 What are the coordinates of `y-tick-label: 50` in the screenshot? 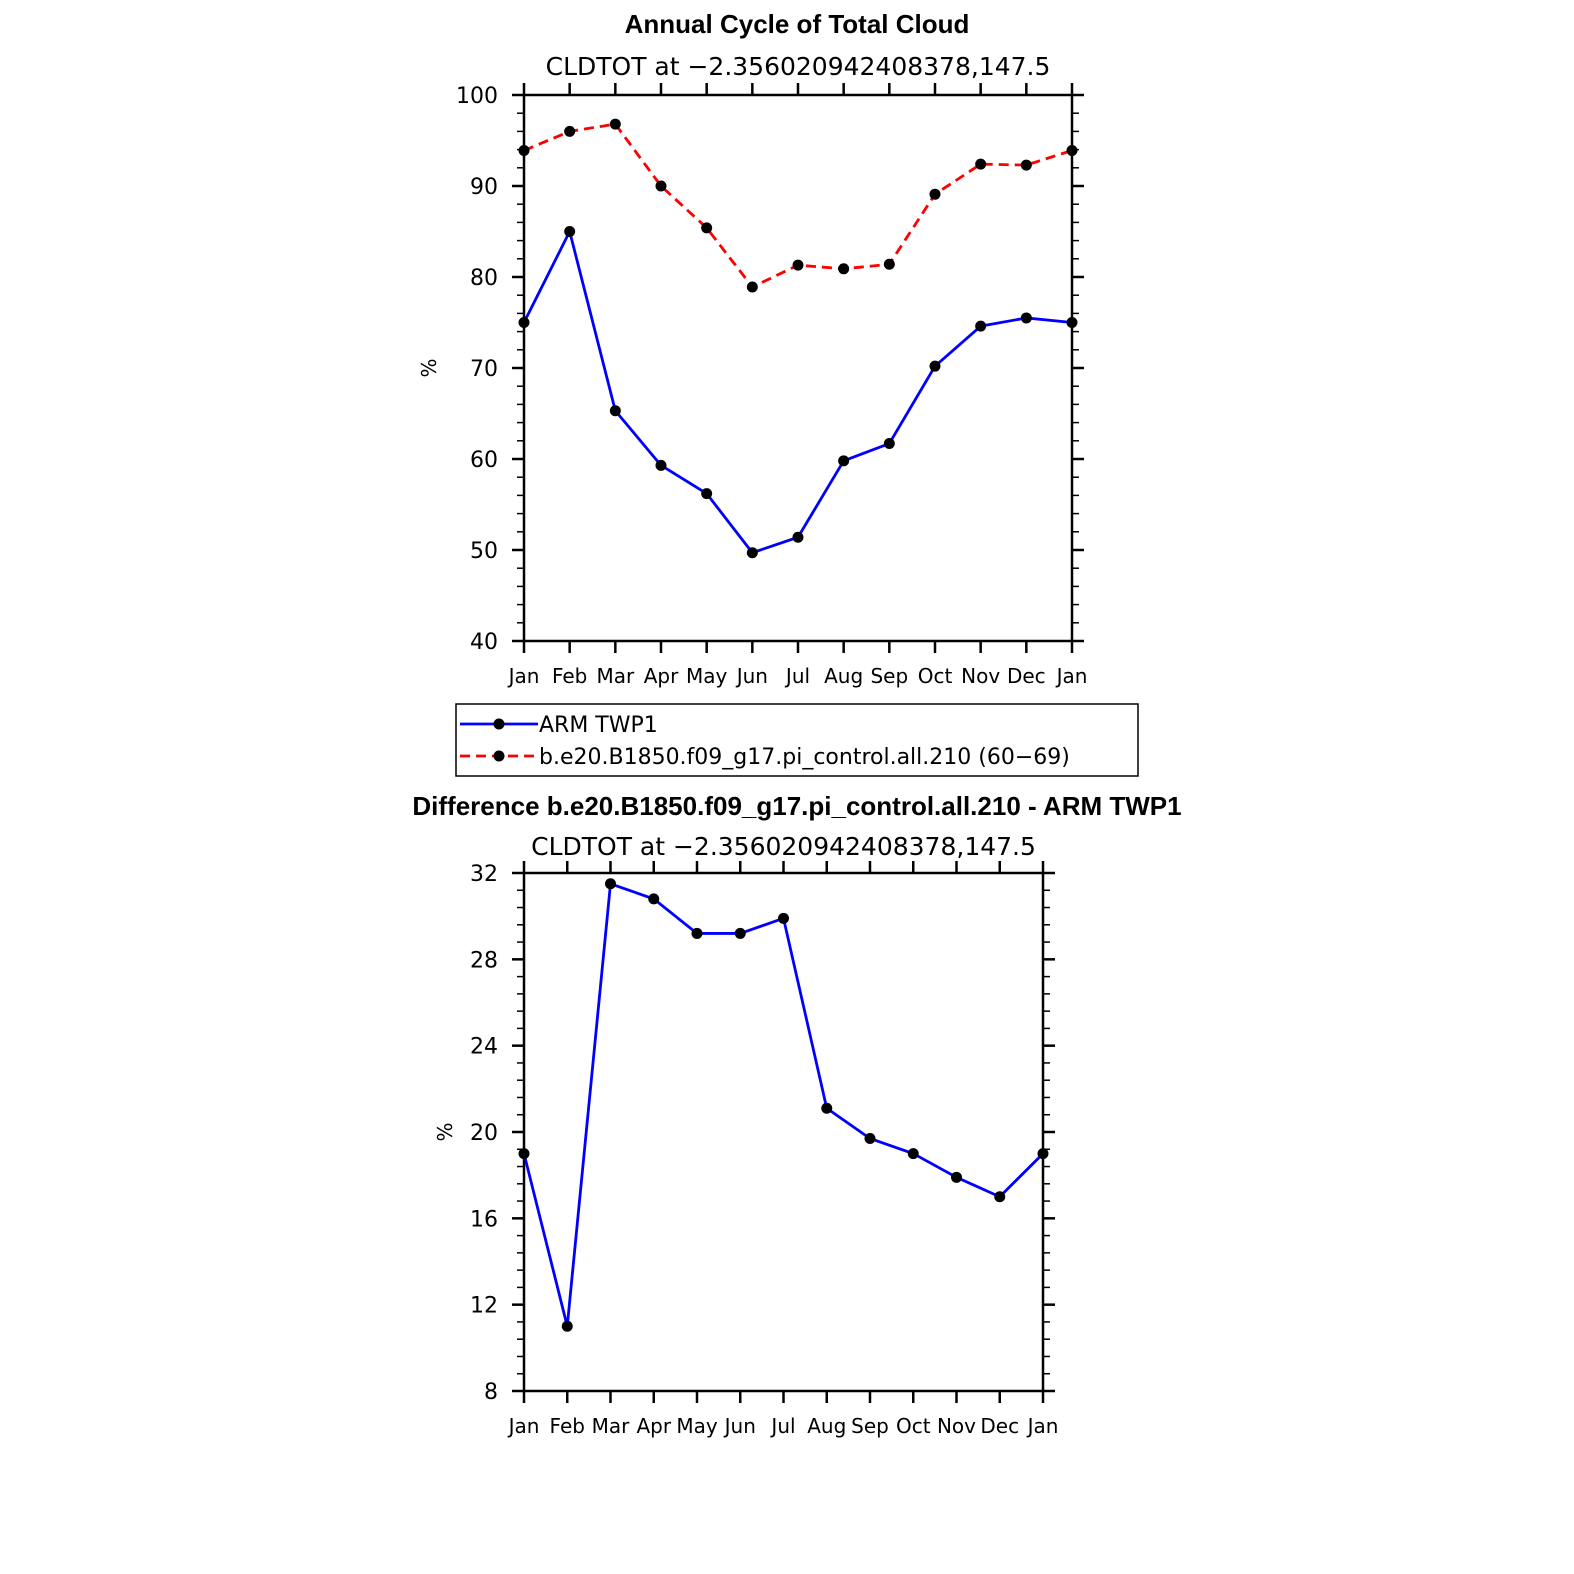 It's located at (484, 551).